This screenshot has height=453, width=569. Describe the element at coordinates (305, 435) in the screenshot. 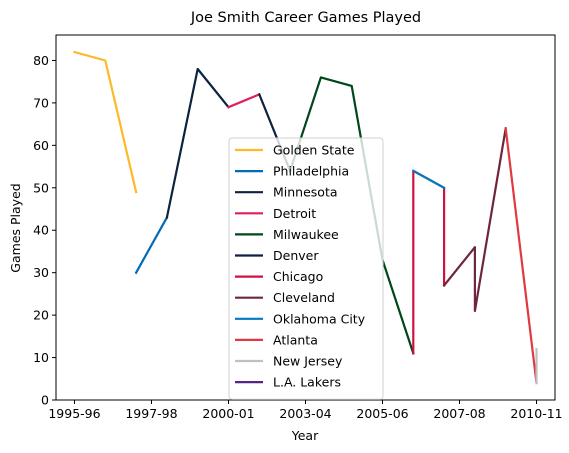

I see `x-axis-label: Year` at that location.